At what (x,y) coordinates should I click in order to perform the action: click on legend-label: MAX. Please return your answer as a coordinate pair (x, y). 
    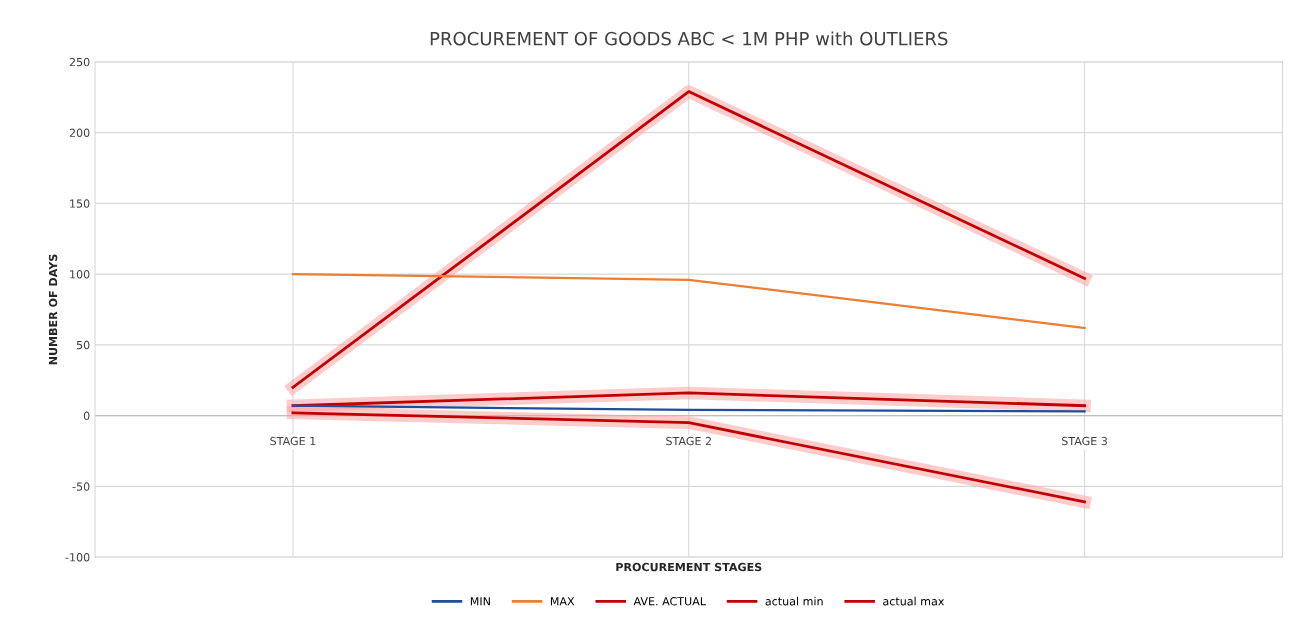
    Looking at the image, I should click on (562, 601).